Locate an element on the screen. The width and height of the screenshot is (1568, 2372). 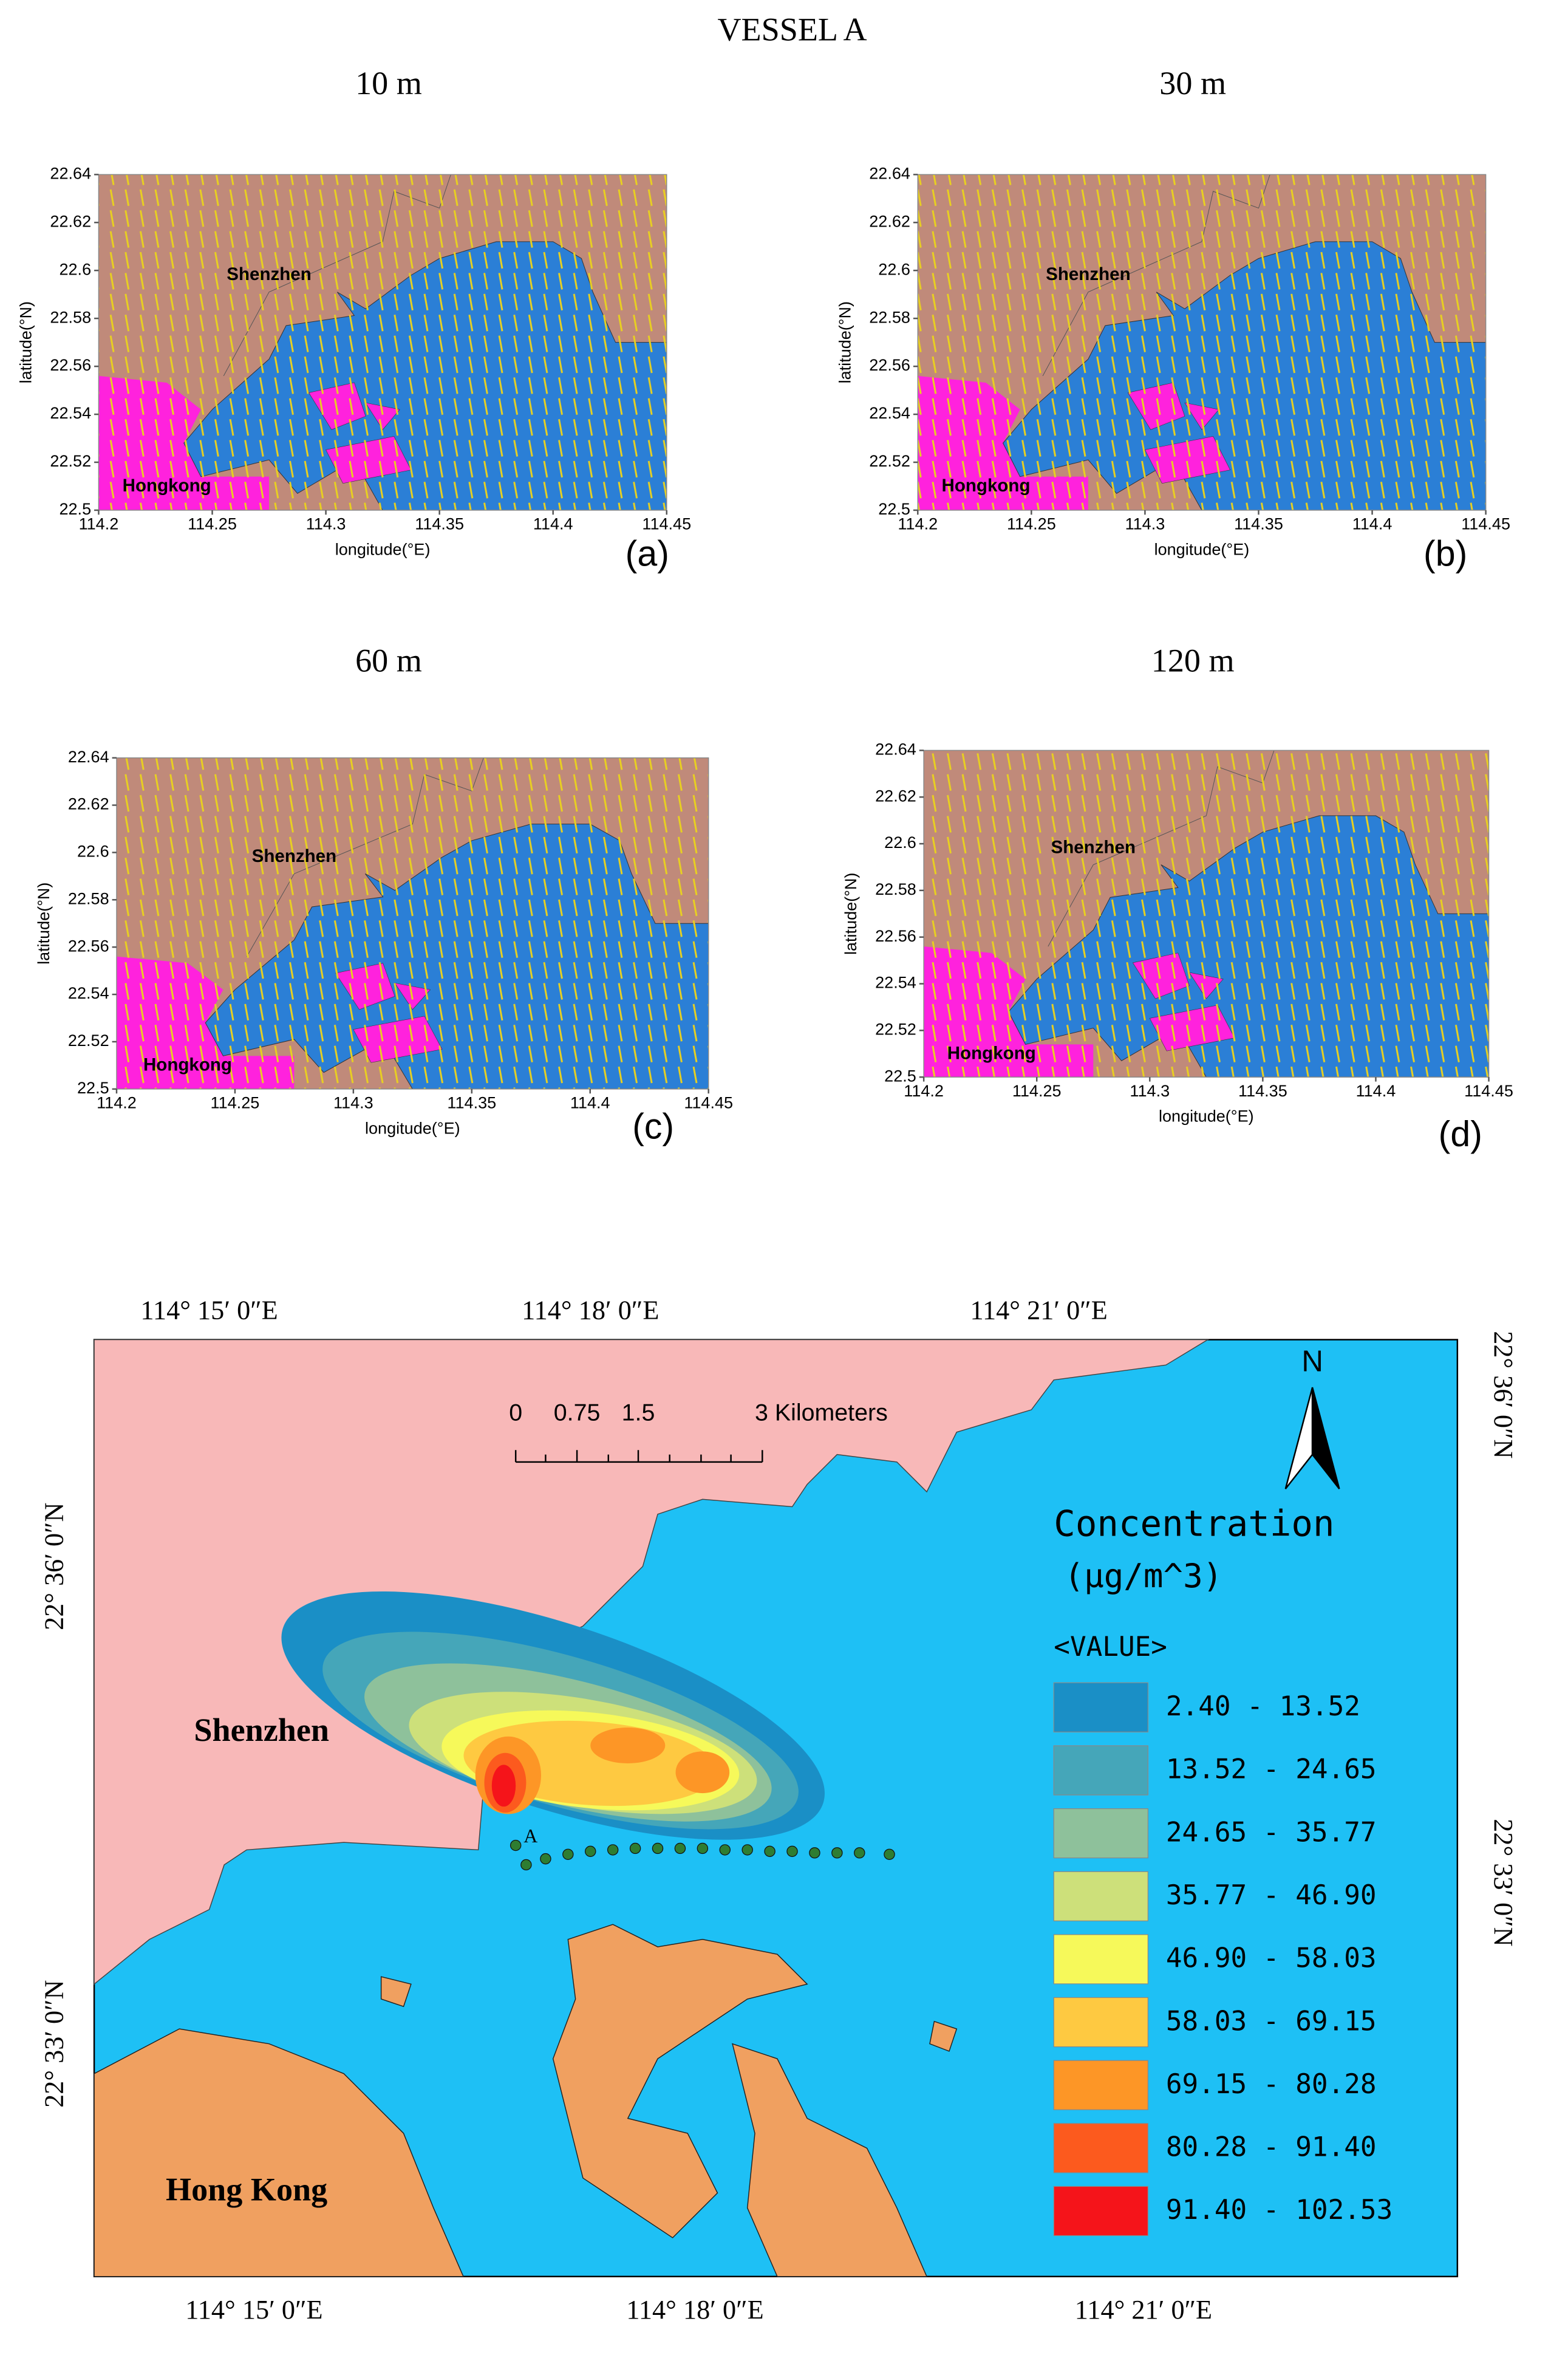
north-arrow: N is located at coordinates (1312, 1417).